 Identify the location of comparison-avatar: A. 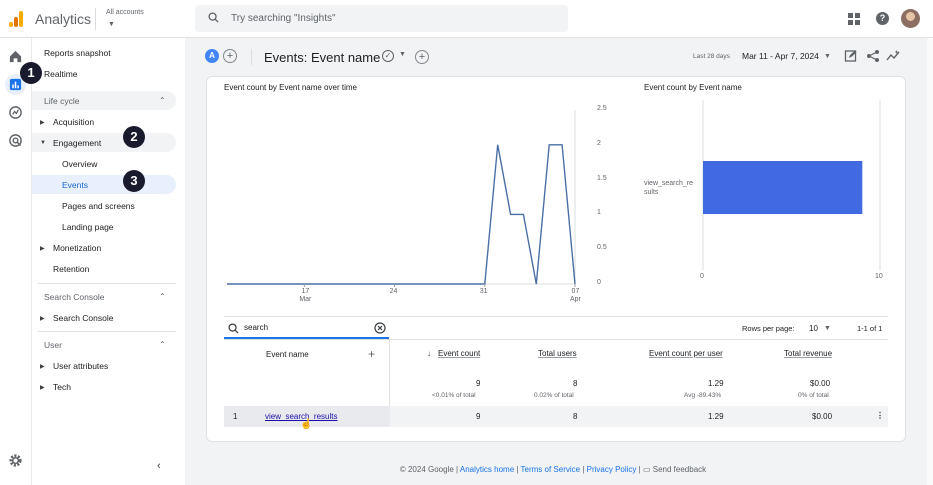
(212, 56).